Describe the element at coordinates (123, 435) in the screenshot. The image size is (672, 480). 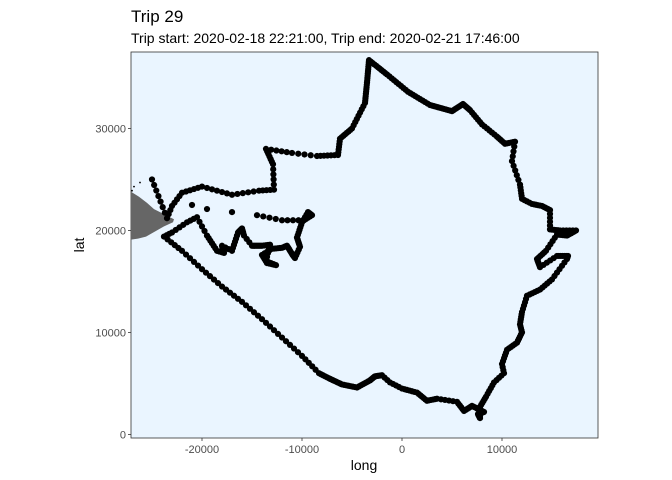
I see `y-tick-label: 0` at that location.